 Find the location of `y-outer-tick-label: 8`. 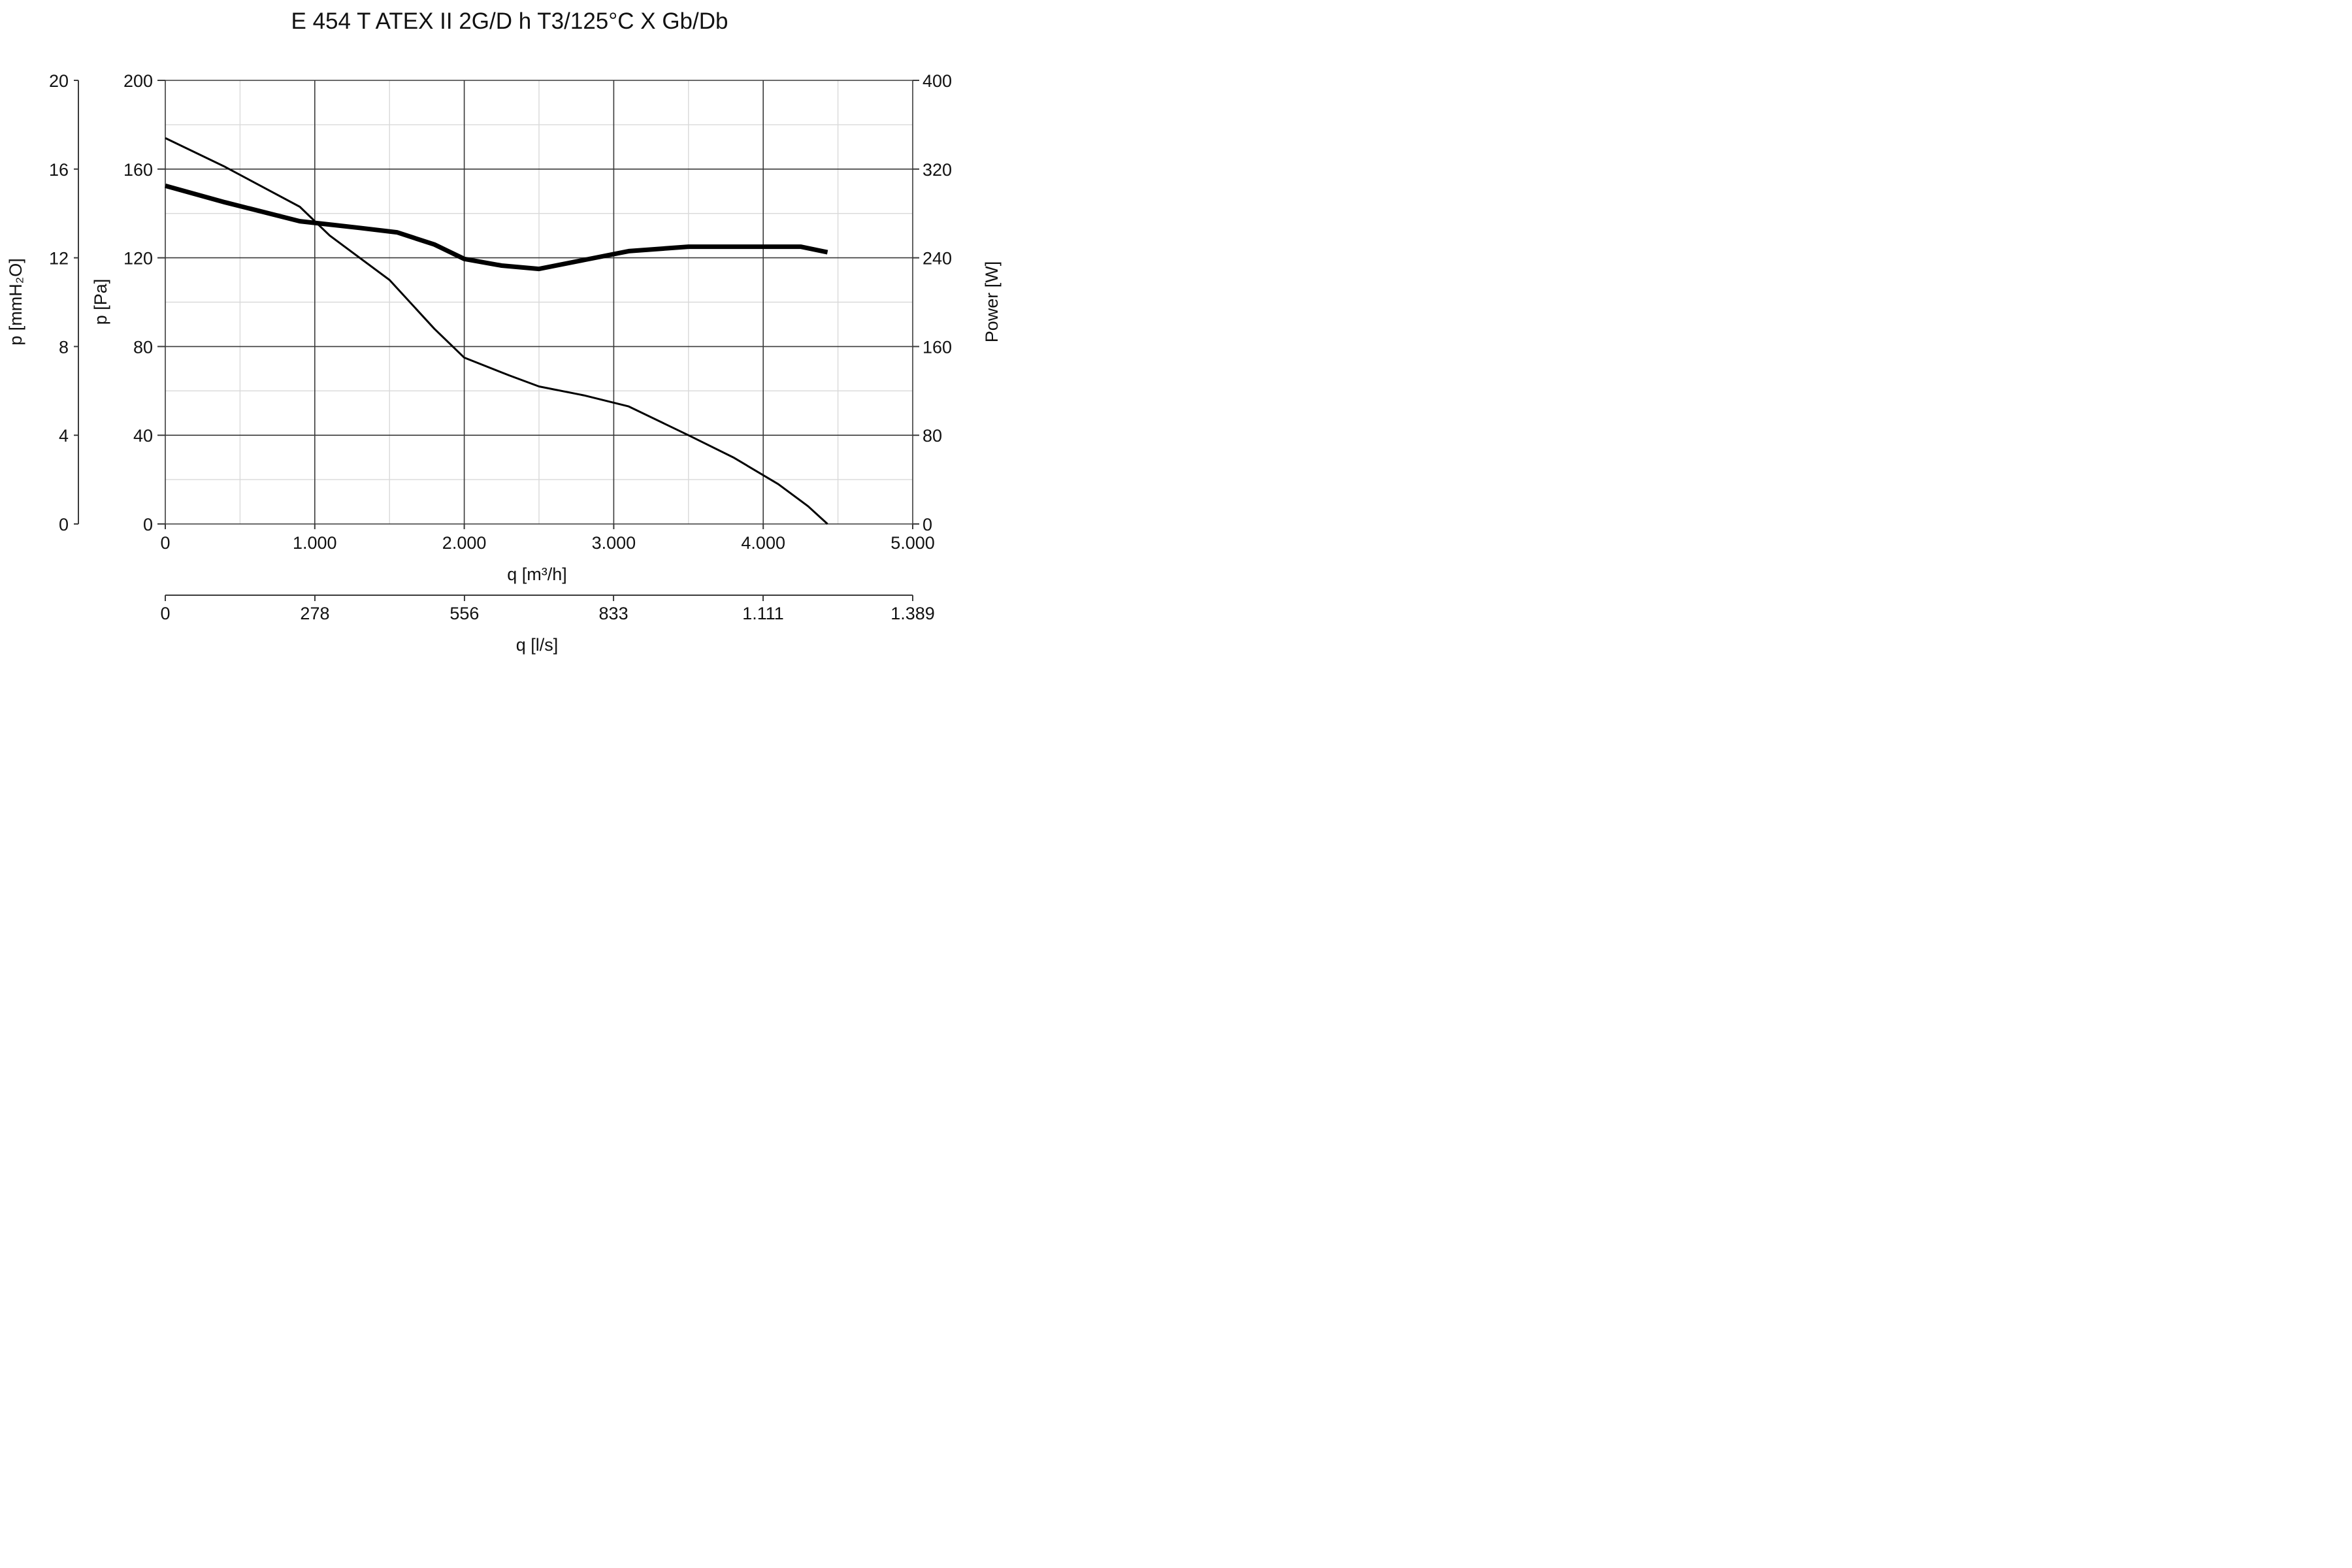

y-outer-tick-label: 8 is located at coordinates (64, 347).